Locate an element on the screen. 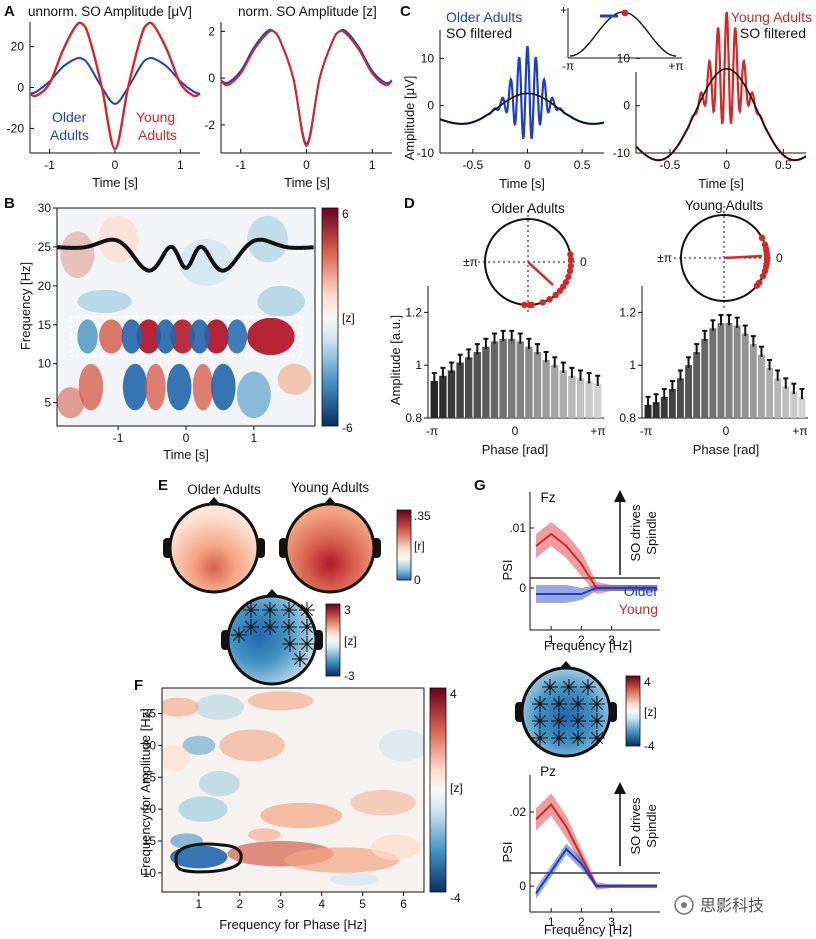  panel-g-legend-young: Young is located at coordinates (638, 609).